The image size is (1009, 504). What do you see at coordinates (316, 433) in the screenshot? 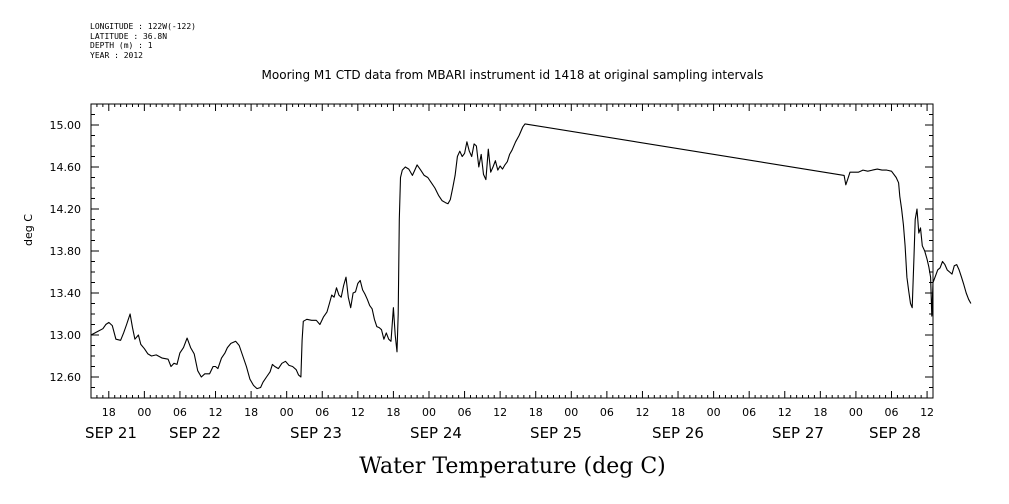
I see `x-date-label: SEP 23` at bounding box center [316, 433].